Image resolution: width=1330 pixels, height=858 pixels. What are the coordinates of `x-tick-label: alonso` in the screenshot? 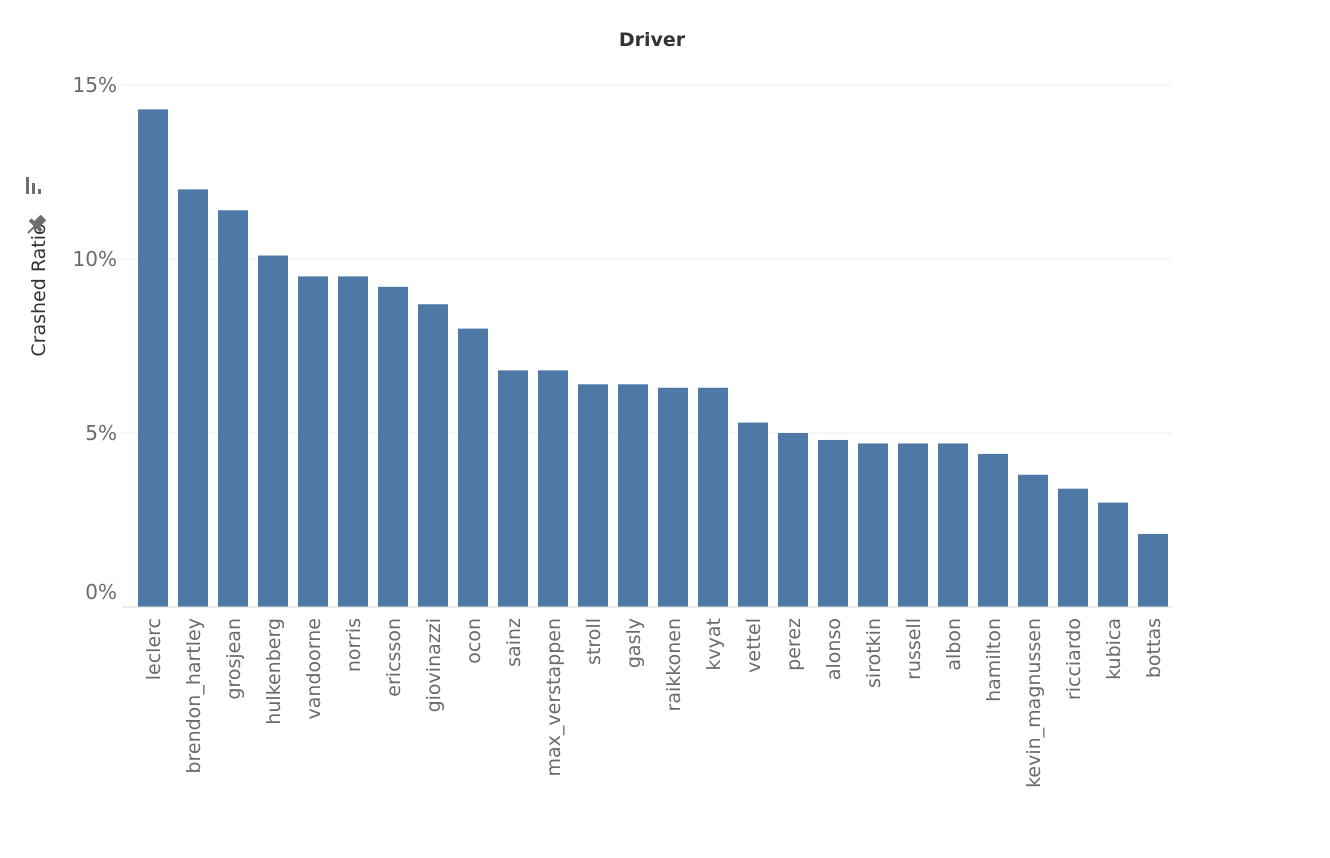 It's located at (834, 649).